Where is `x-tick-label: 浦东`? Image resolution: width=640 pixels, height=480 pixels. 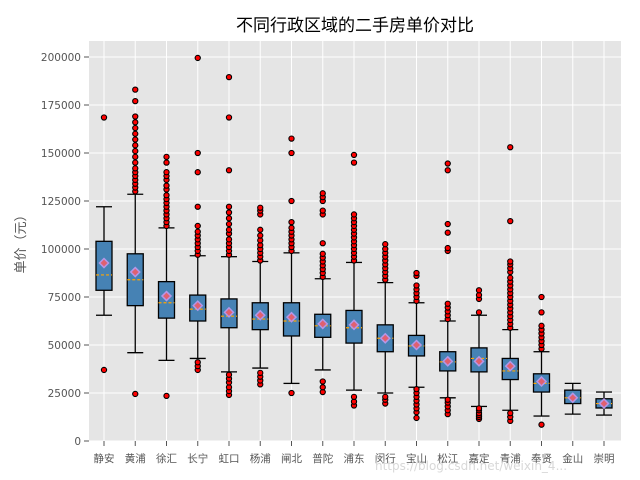 x-tick-label: 浦东 is located at coordinates (354, 458).